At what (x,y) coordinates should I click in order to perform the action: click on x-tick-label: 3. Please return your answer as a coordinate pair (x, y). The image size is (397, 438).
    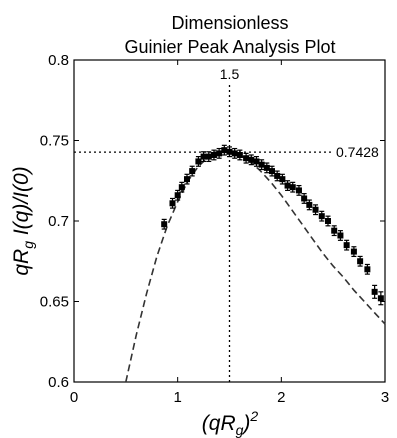
    Looking at the image, I should click on (385, 397).